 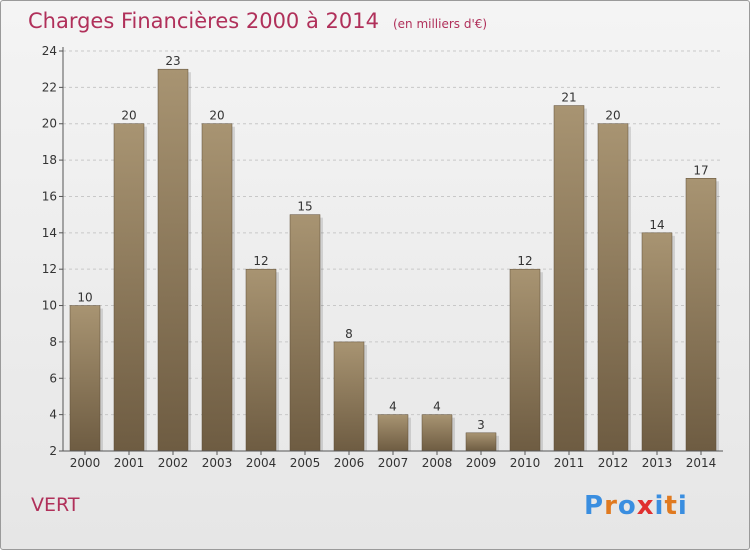 What do you see at coordinates (305, 463) in the screenshot?
I see `x-tick-label: 2005` at bounding box center [305, 463].